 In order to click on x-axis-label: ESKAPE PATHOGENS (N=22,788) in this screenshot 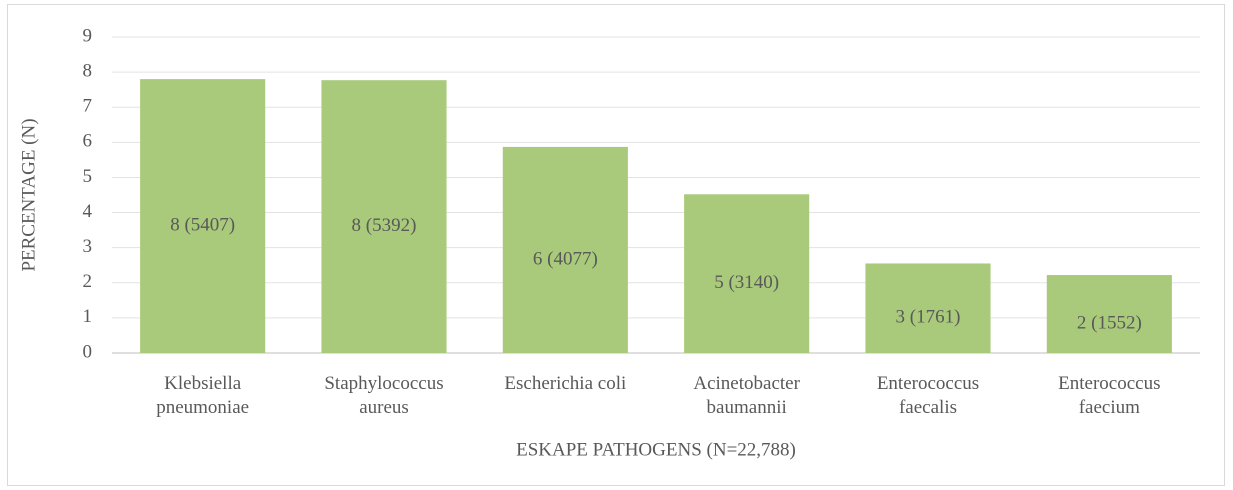, I will do `click(656, 449)`.